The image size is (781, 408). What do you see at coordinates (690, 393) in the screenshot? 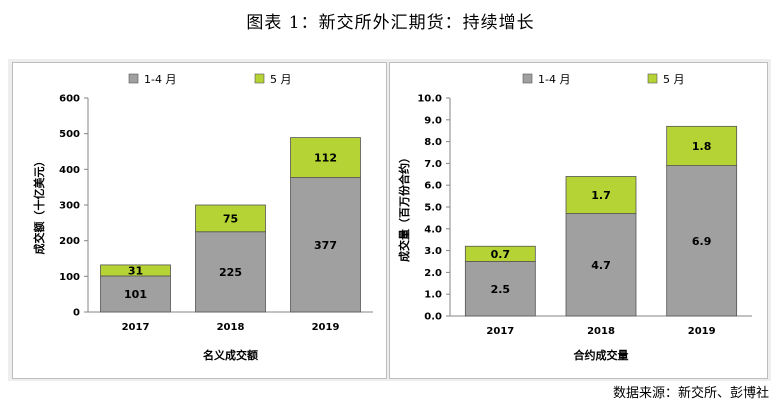
I see `data-source-note: 数据来源：新交所、彭博社` at bounding box center [690, 393].